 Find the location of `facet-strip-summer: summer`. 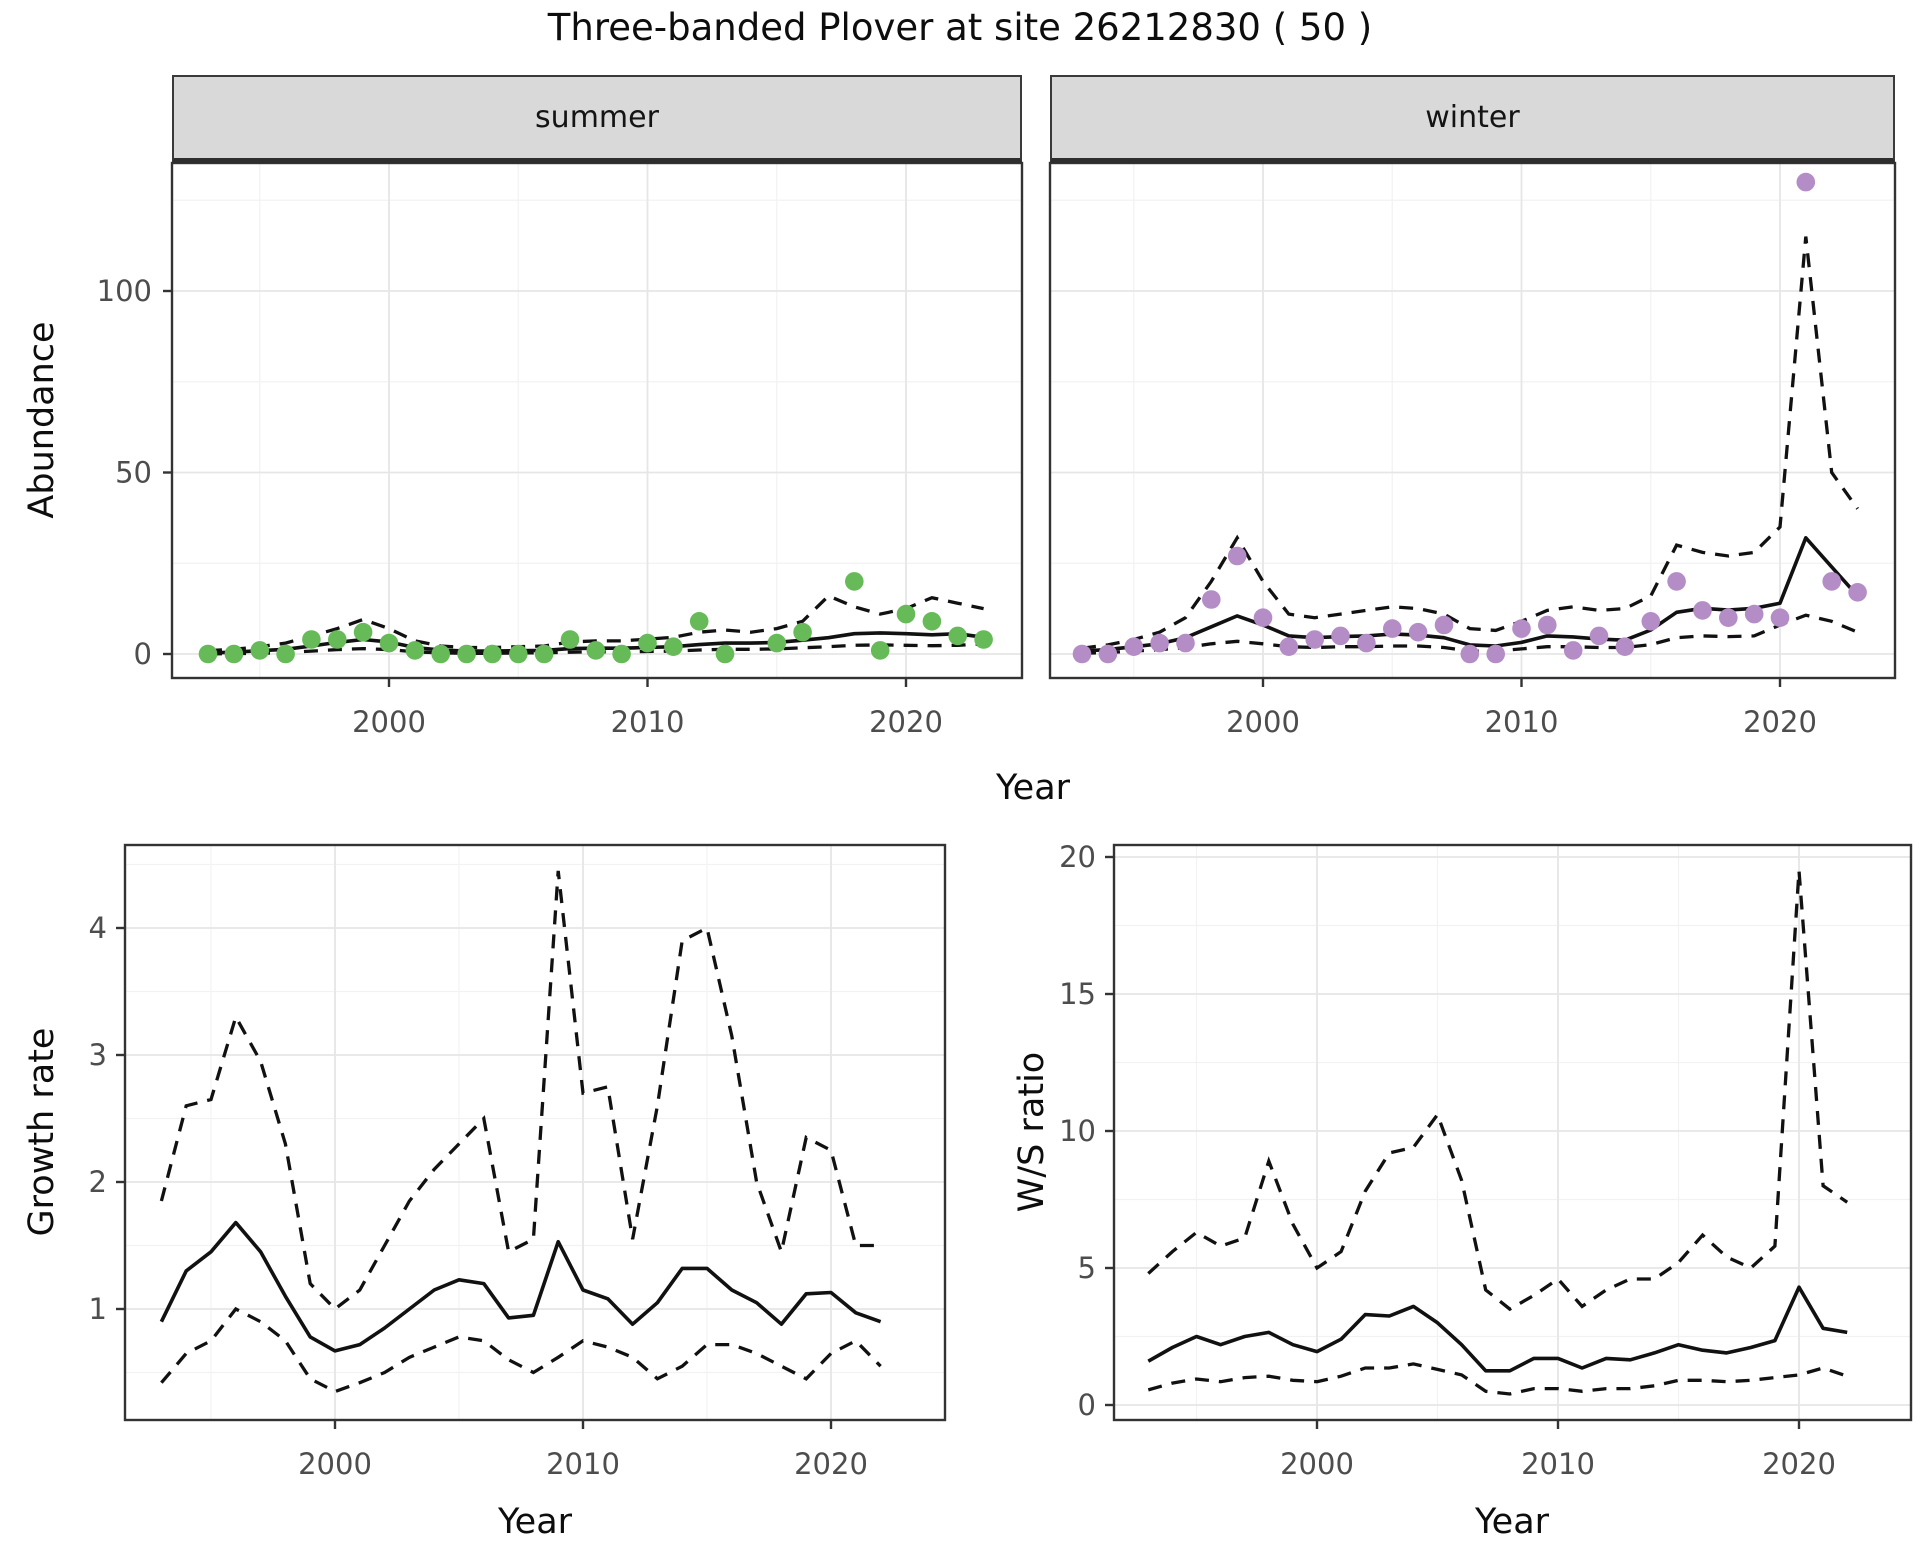

facet-strip-summer: summer is located at coordinates (597, 119).